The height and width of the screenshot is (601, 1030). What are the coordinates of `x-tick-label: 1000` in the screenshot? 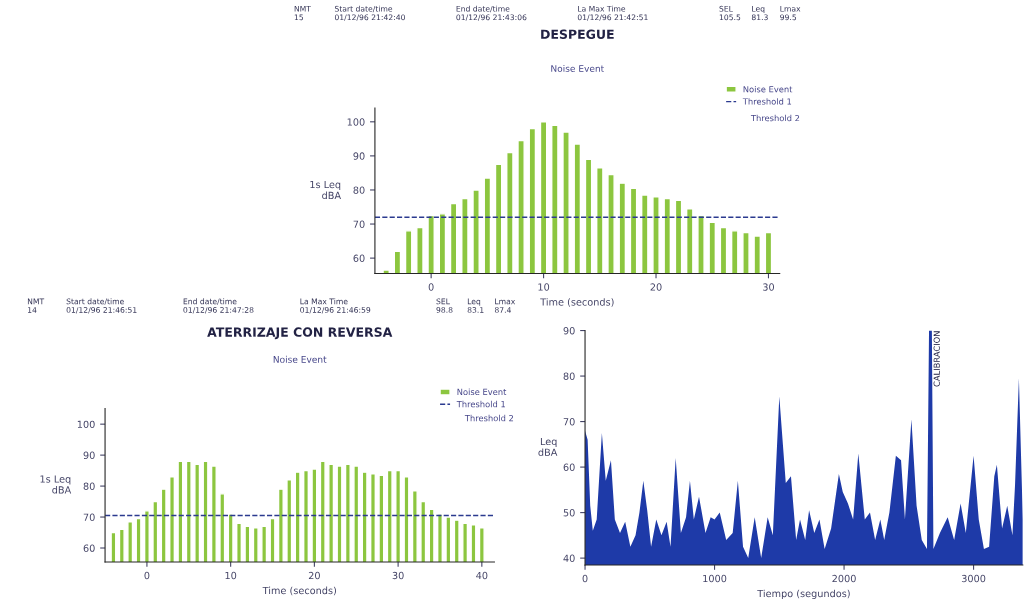 It's located at (715, 578).